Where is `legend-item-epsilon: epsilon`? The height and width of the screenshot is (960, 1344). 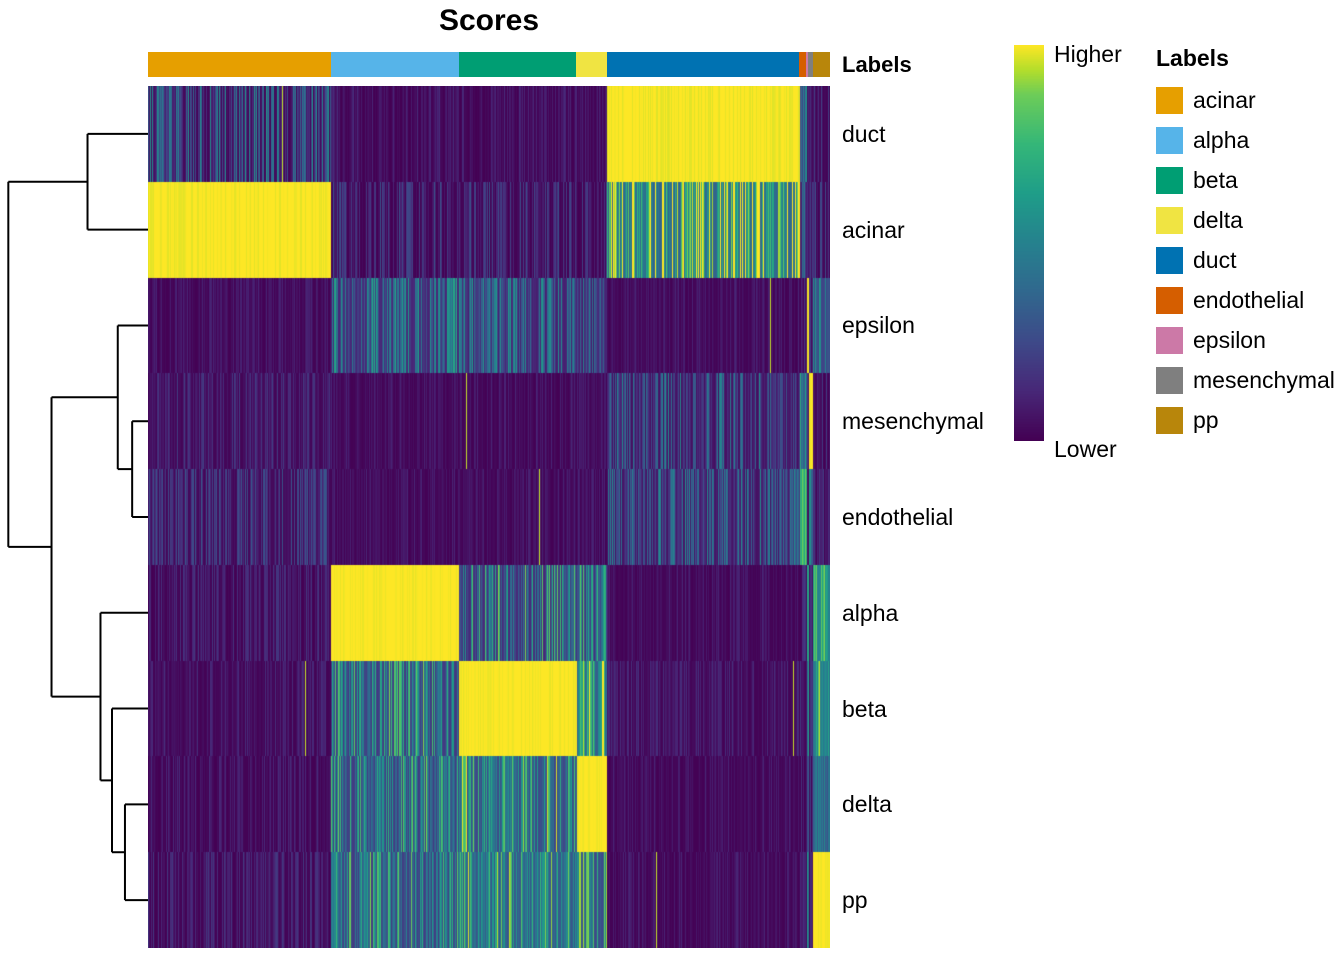
legend-item-epsilon: epsilon is located at coordinates (1250, 340).